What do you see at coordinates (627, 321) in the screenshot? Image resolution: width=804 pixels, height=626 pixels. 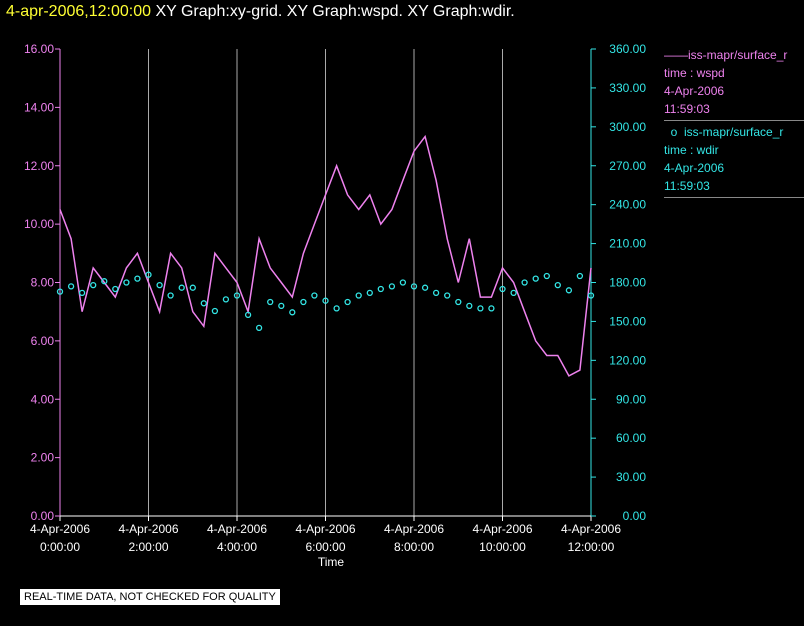 I see `y-right-tick-label: 150.00` at bounding box center [627, 321].